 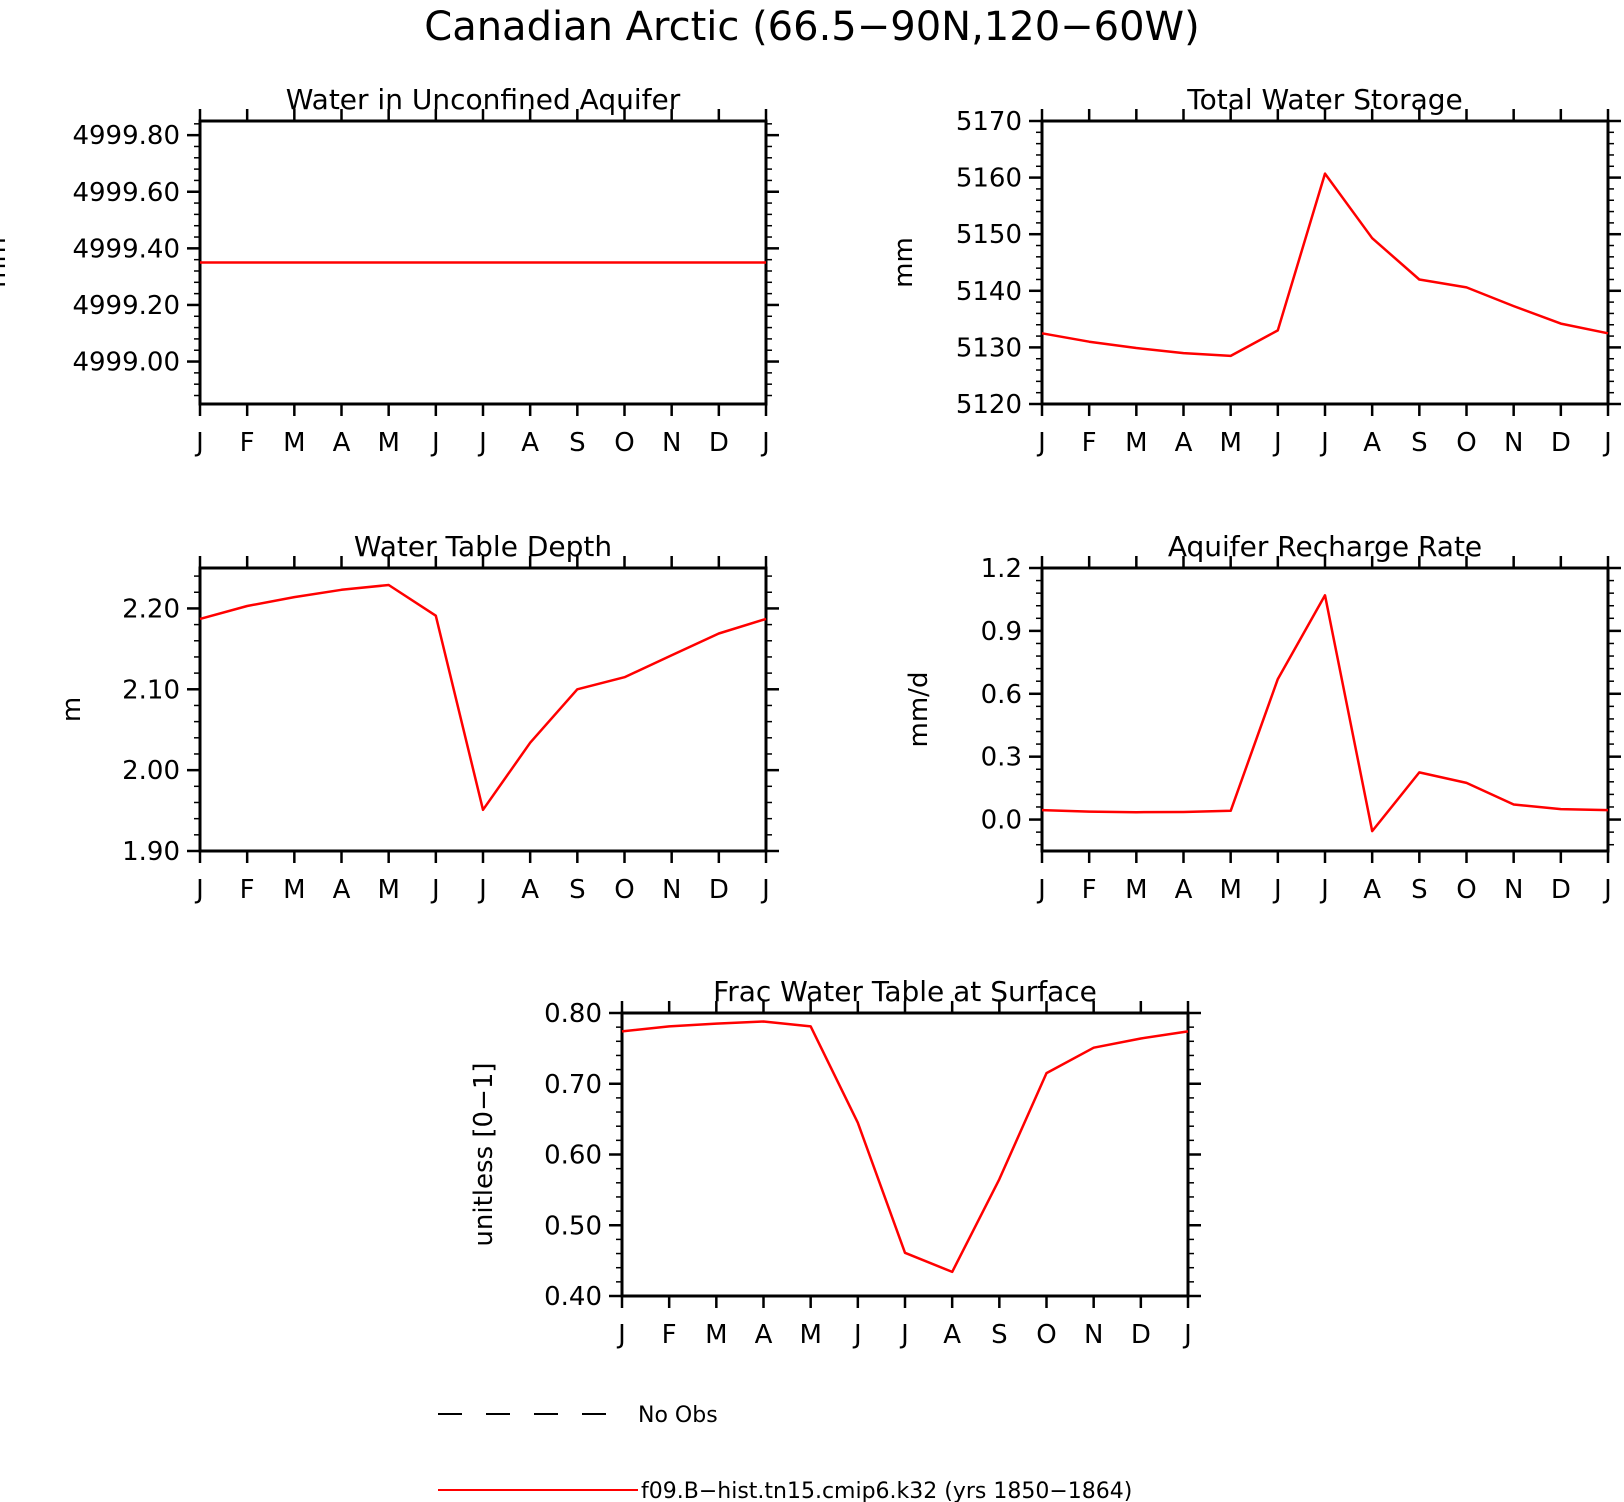 I want to click on y-tick-label: 0.50, so click(x=573, y=1226).